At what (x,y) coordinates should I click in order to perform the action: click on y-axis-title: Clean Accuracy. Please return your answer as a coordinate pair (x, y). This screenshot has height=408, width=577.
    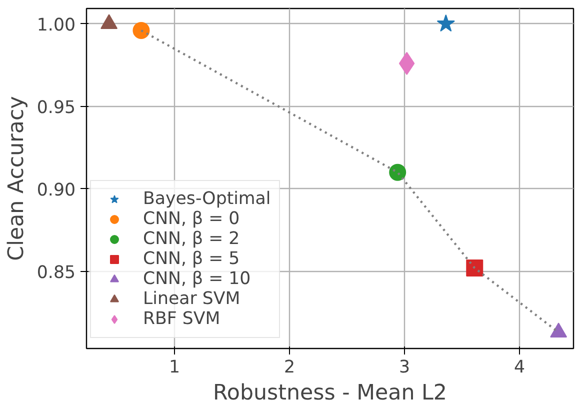
    Looking at the image, I should click on (16, 178).